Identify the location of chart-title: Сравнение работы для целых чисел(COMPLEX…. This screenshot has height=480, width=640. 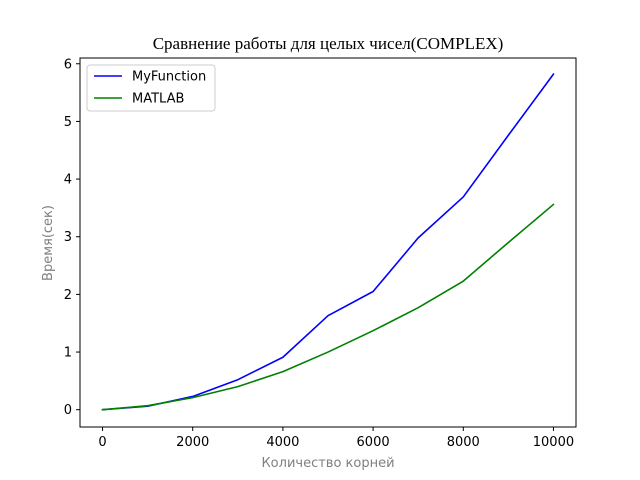
(328, 43).